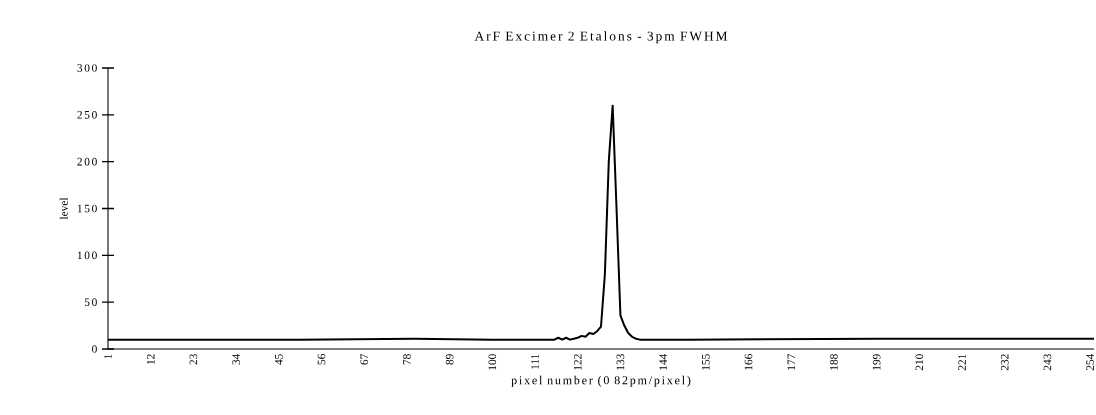  Describe the element at coordinates (236, 359) in the screenshot. I see `x-tick-label: 34` at that location.